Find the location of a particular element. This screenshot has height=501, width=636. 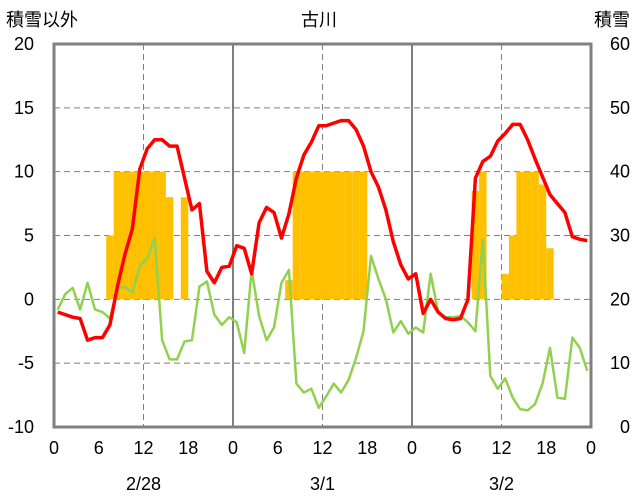

chart-title: 古川 is located at coordinates (319, 20).